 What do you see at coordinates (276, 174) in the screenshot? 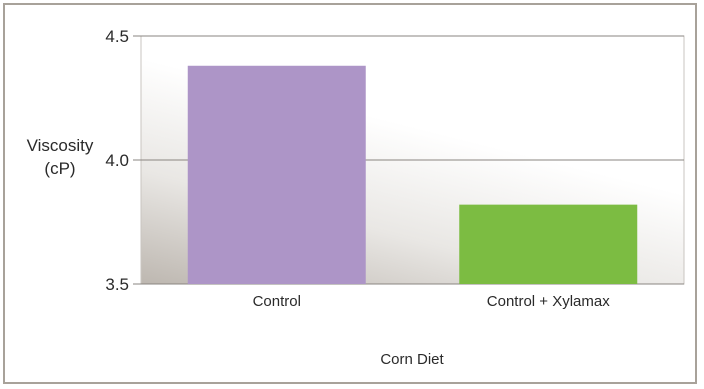
I see `bar-control` at bounding box center [276, 174].